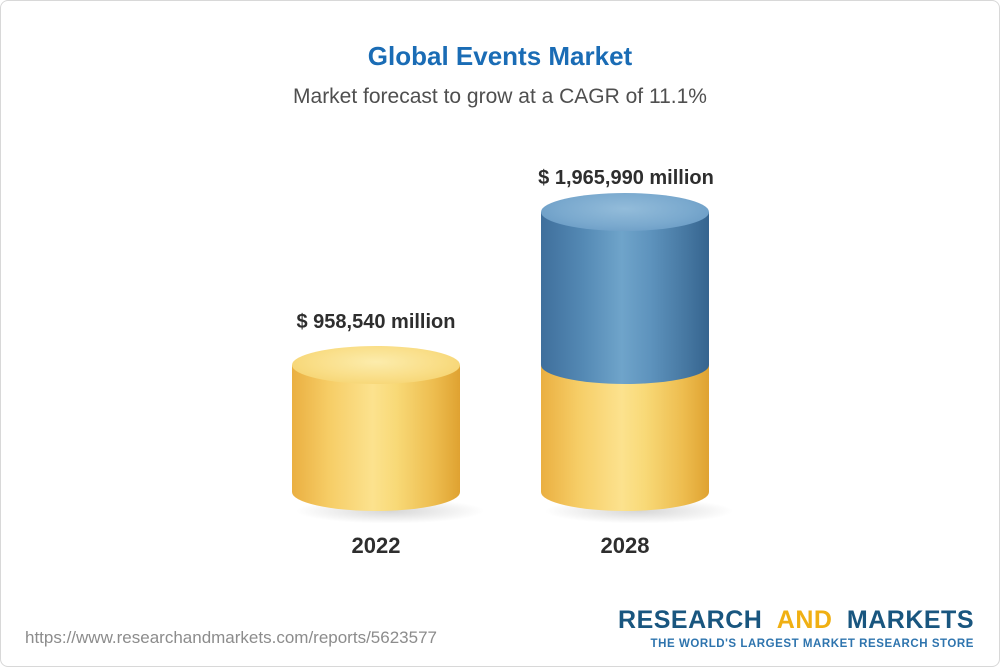 The height and width of the screenshot is (667, 1000). What do you see at coordinates (376, 545) in the screenshot?
I see `category-label-2022: 2022` at bounding box center [376, 545].